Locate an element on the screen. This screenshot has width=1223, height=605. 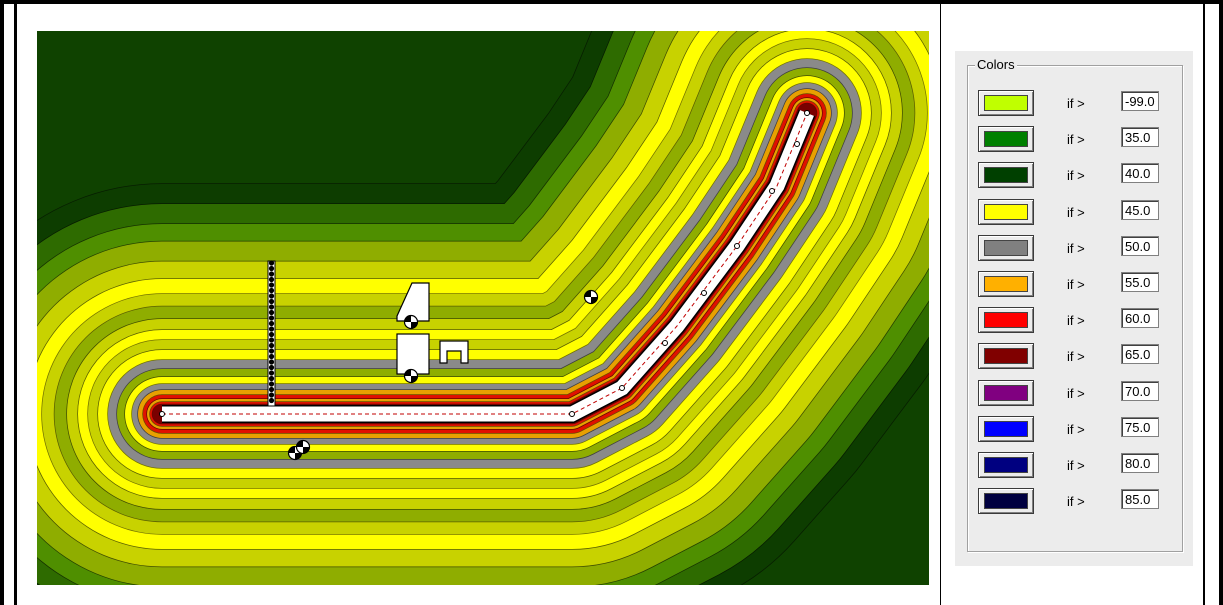
threshold-value-input: 40.0 is located at coordinates (1140, 173).